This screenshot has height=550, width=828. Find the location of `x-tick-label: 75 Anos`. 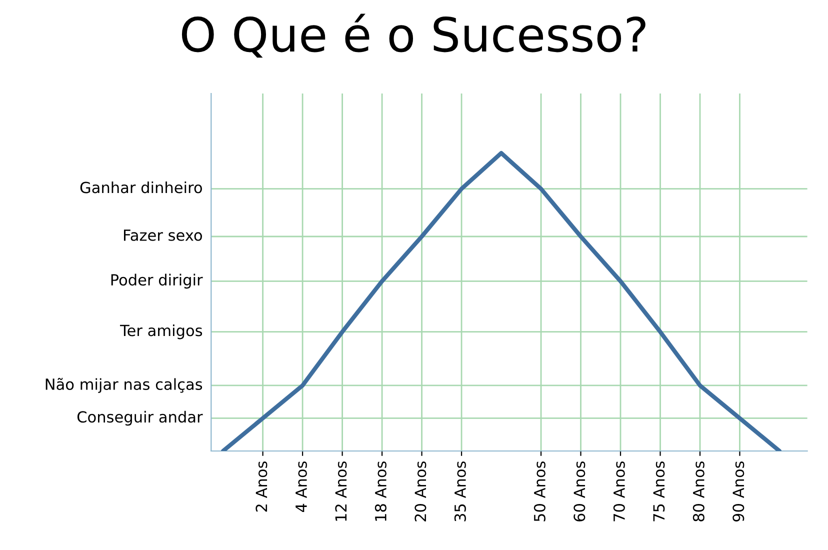

x-tick-label: 75 Anos is located at coordinates (659, 491).